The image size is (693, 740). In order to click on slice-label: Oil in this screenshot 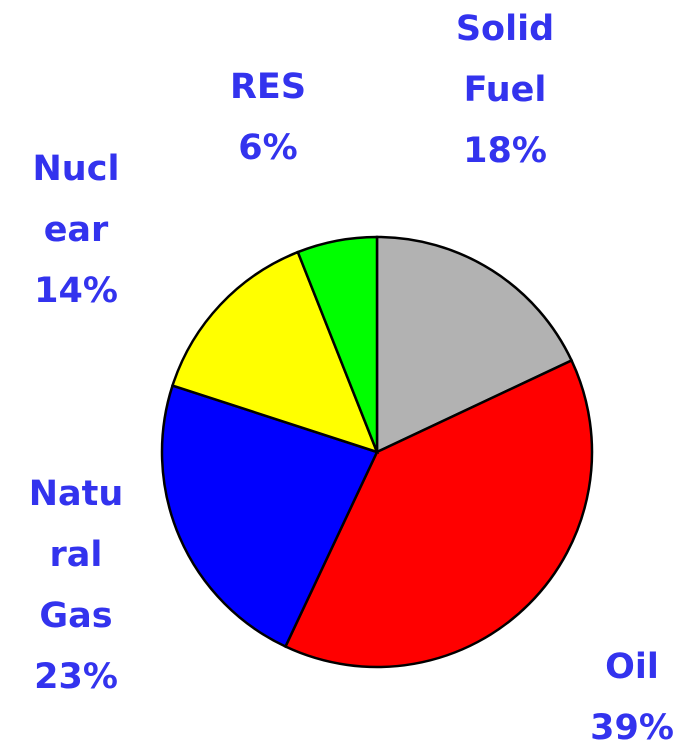, I will do `click(632, 667)`.